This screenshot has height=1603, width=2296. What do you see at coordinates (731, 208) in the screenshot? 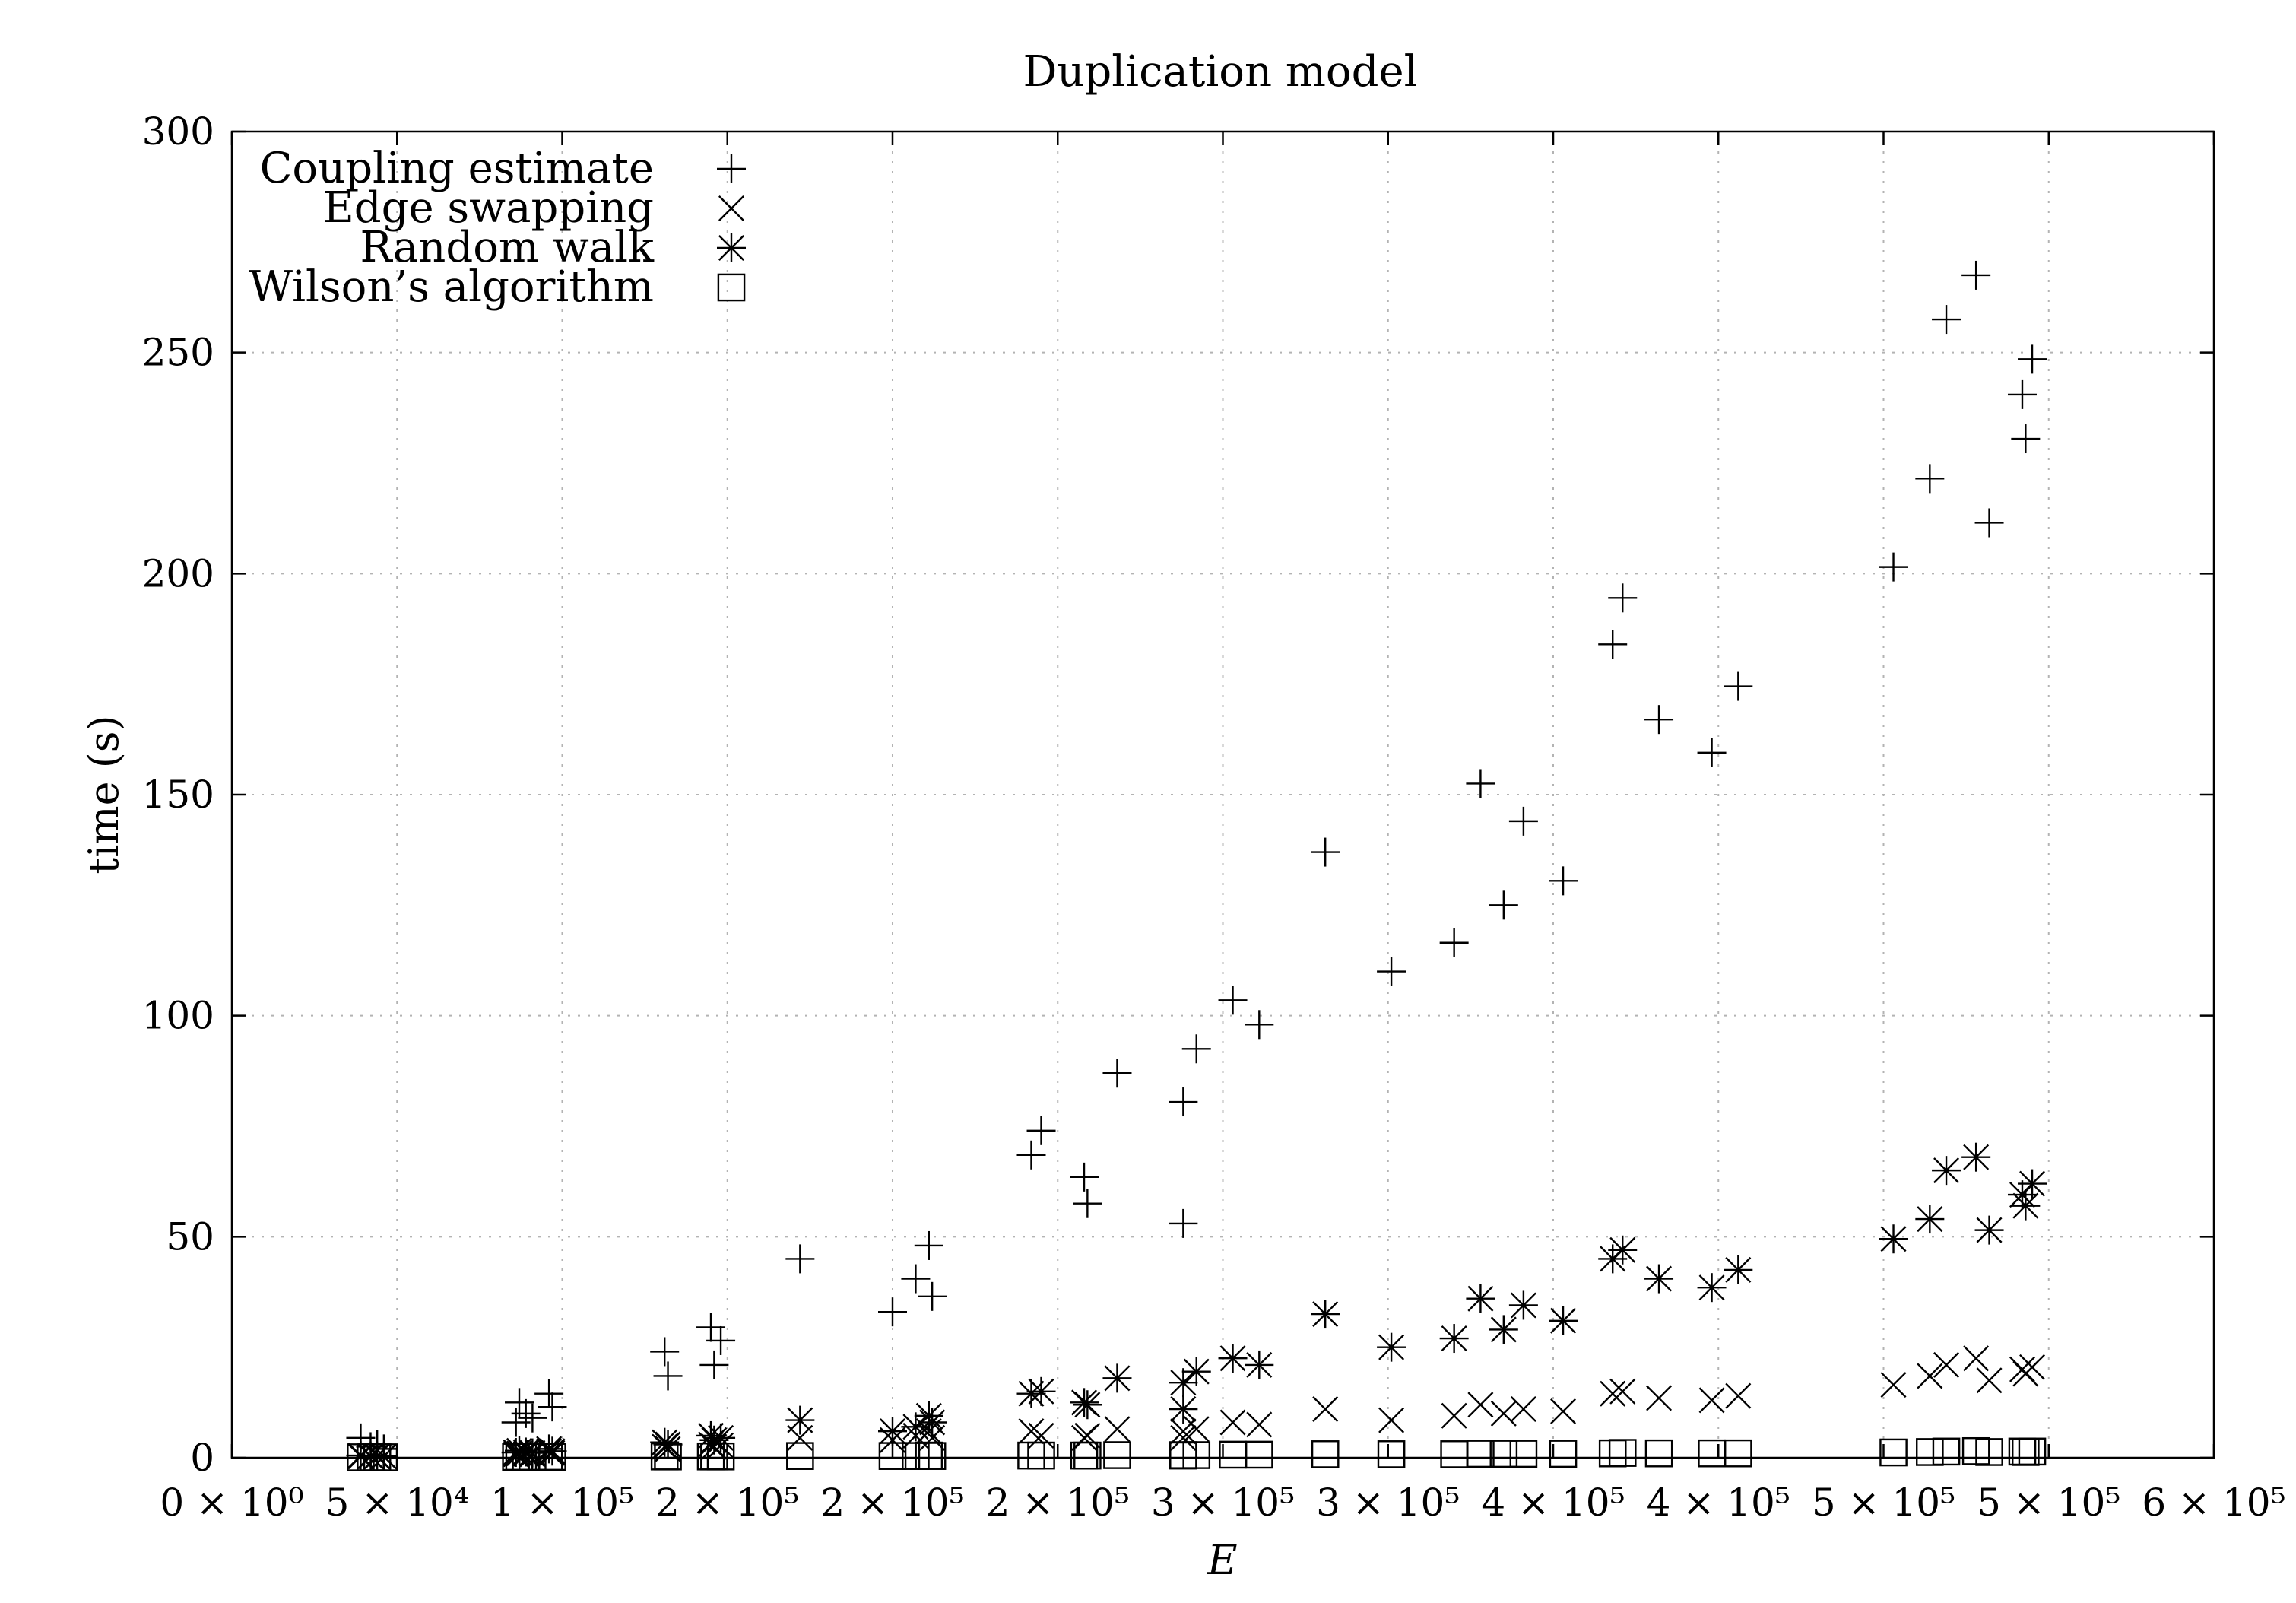
I see `legend-marker-cross` at bounding box center [731, 208].